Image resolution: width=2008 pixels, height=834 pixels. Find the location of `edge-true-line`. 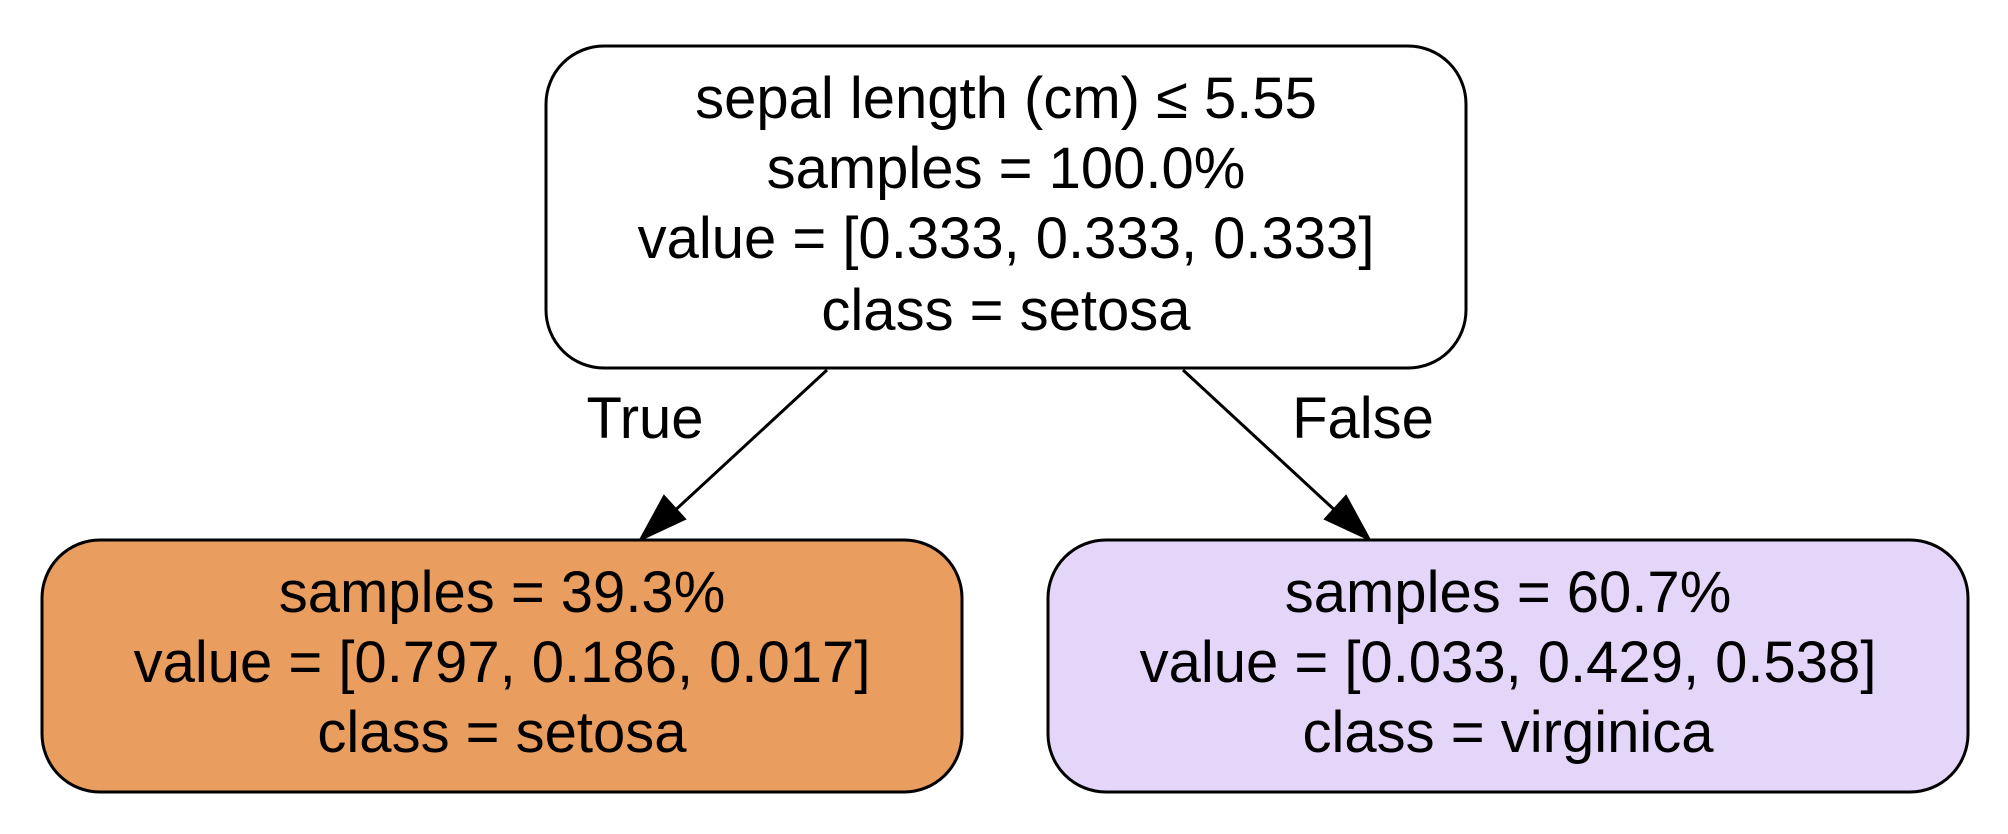

edge-true-line is located at coordinates (748, 442).